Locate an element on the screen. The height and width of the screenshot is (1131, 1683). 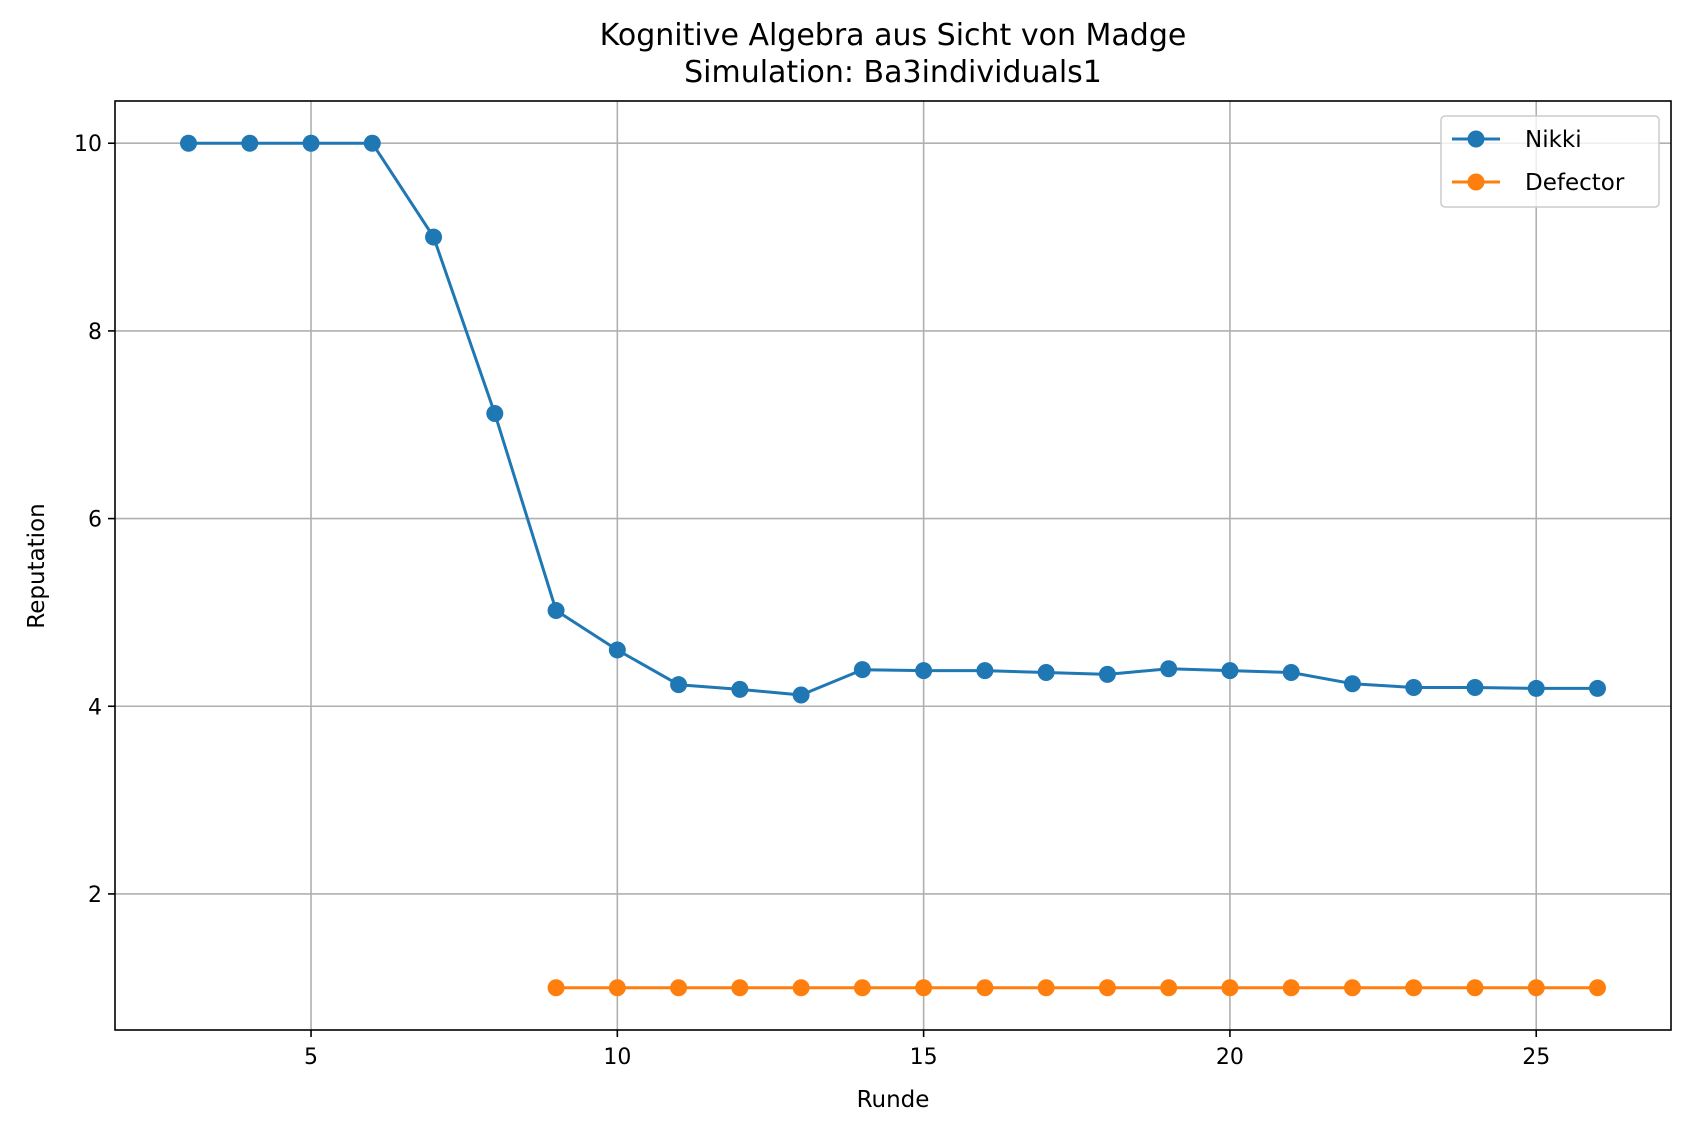
chart-subtitle: Simulation: Ba3individuals1 is located at coordinates (893, 72).